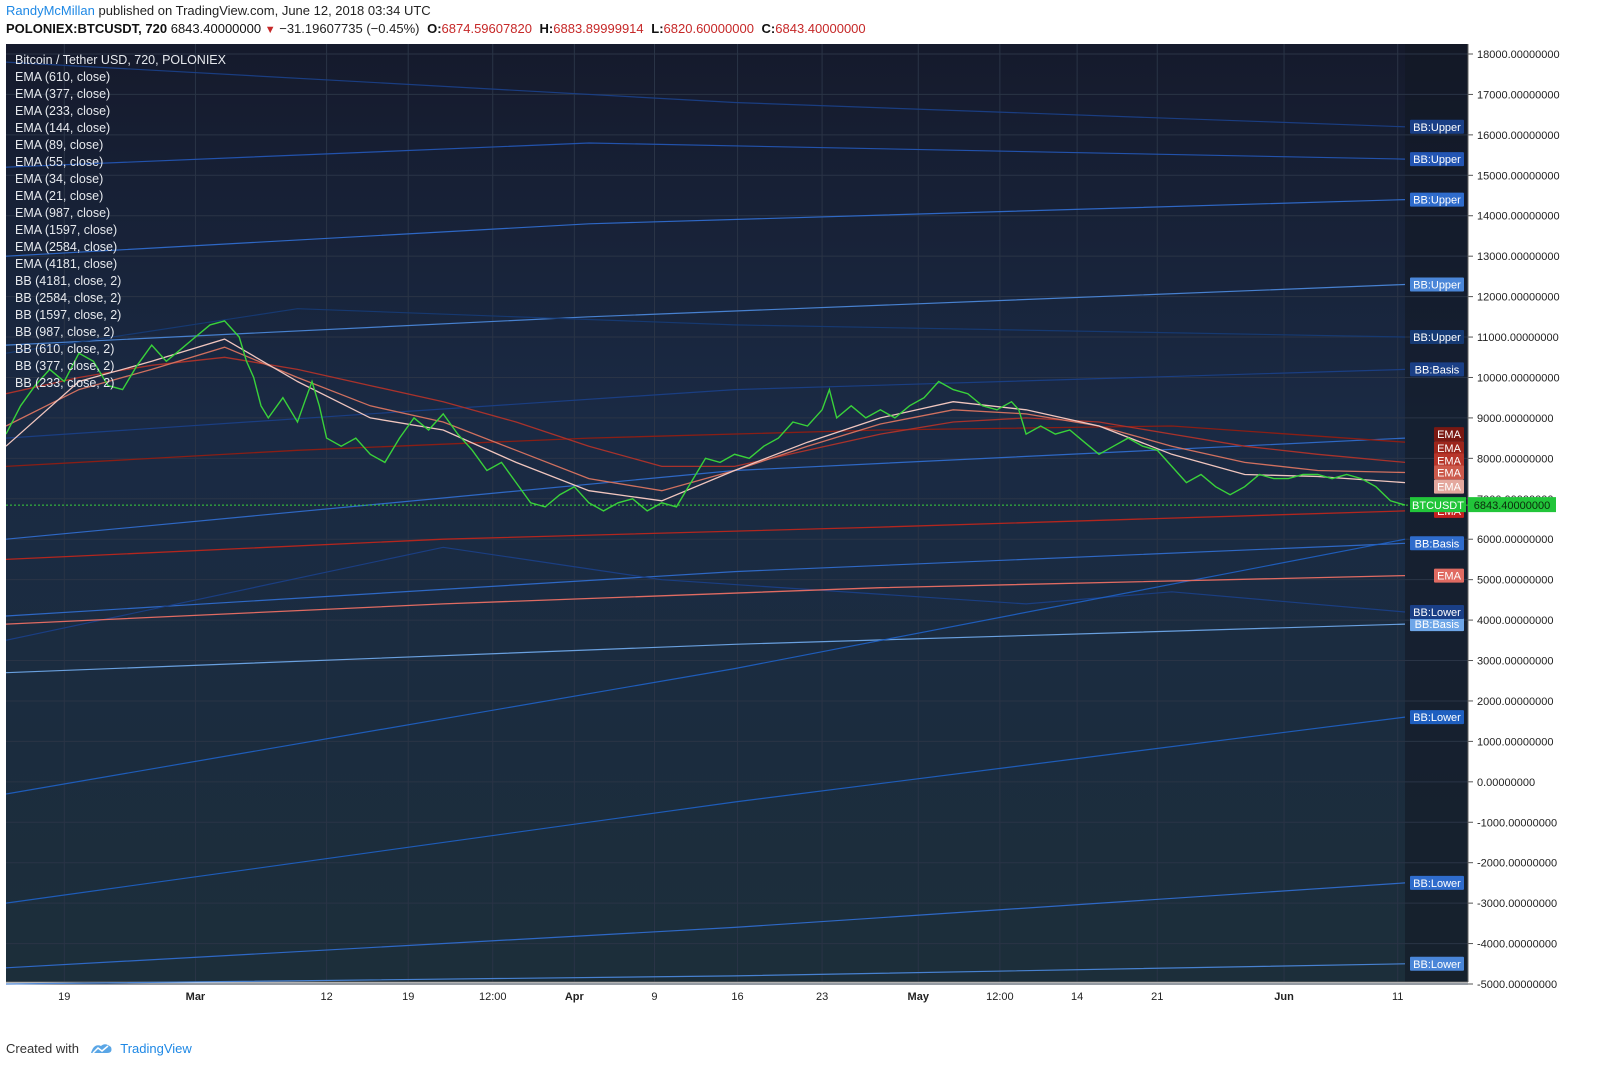 The height and width of the screenshot is (1068, 1607). What do you see at coordinates (156, 1048) in the screenshot?
I see `tradingview-link: TradingView` at bounding box center [156, 1048].